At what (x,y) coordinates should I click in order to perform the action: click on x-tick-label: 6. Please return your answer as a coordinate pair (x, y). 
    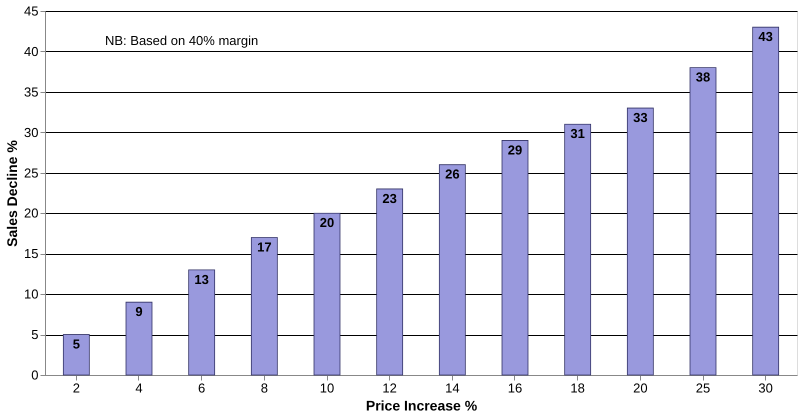
    Looking at the image, I should click on (202, 388).